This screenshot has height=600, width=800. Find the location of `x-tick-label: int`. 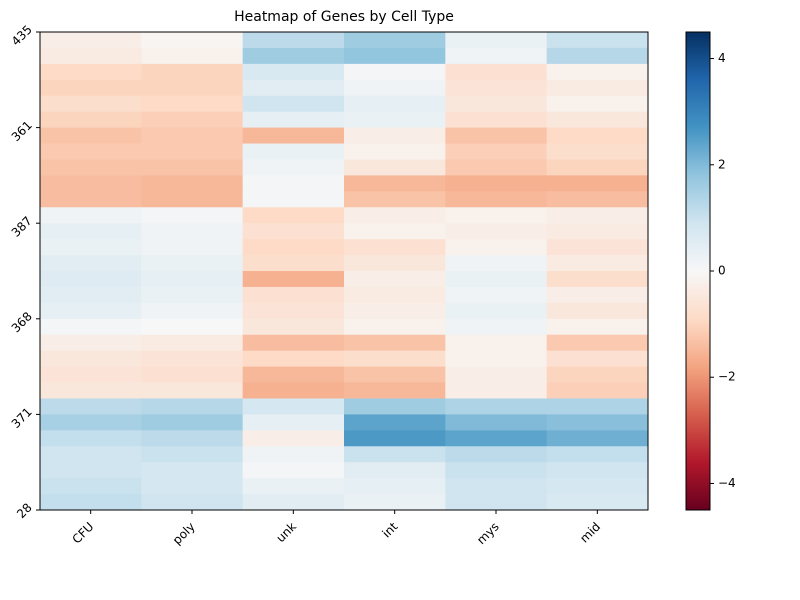

x-tick-label: int is located at coordinates (389, 529).